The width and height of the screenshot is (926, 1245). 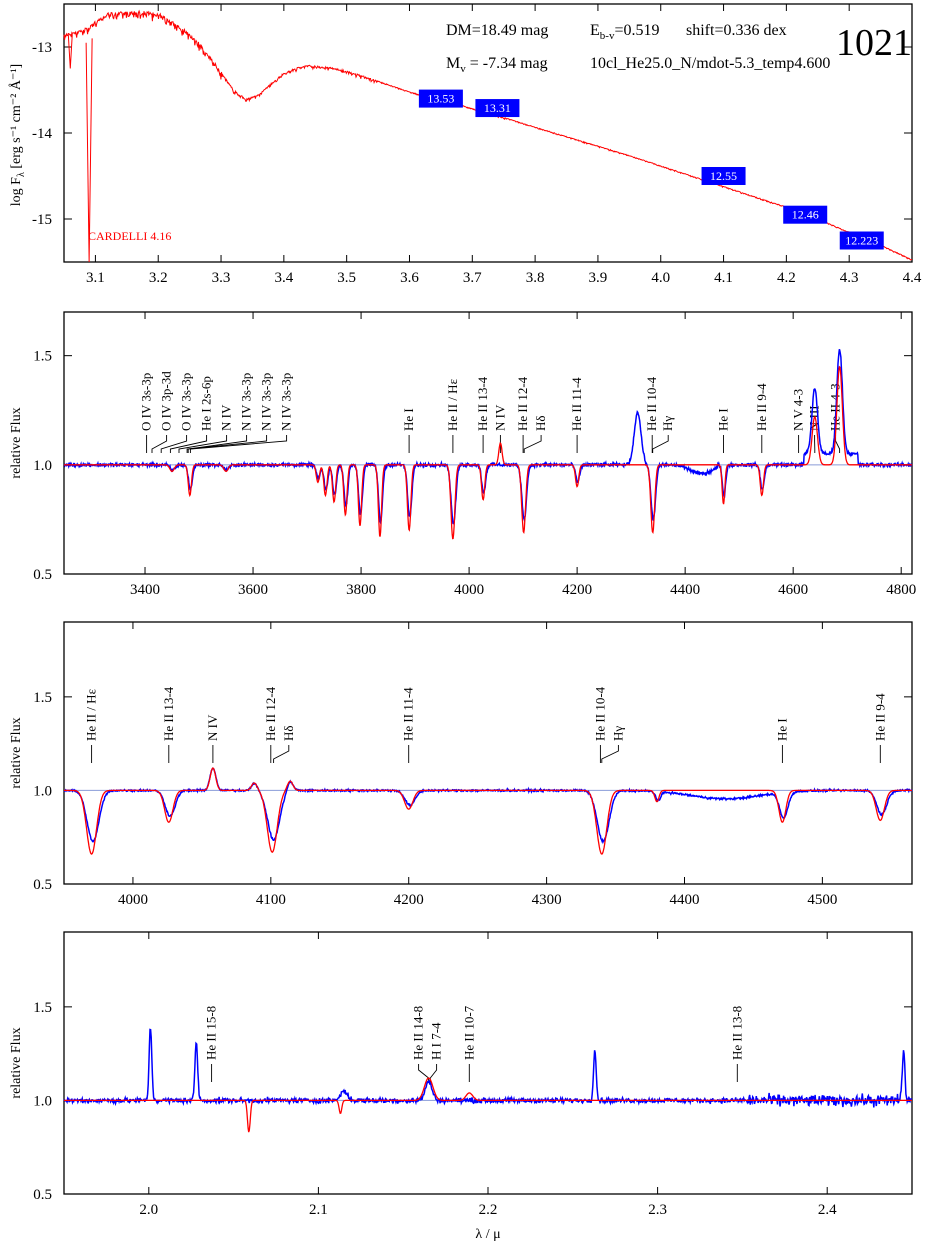 What do you see at coordinates (598, 278) in the screenshot?
I see `x-tick-label: 3.9` at bounding box center [598, 278].